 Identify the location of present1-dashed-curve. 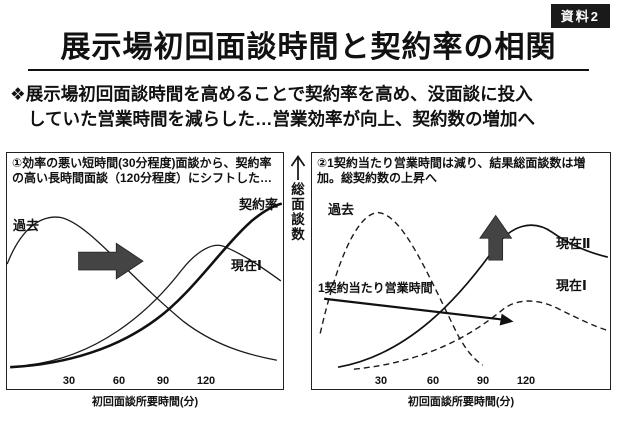
(480, 335).